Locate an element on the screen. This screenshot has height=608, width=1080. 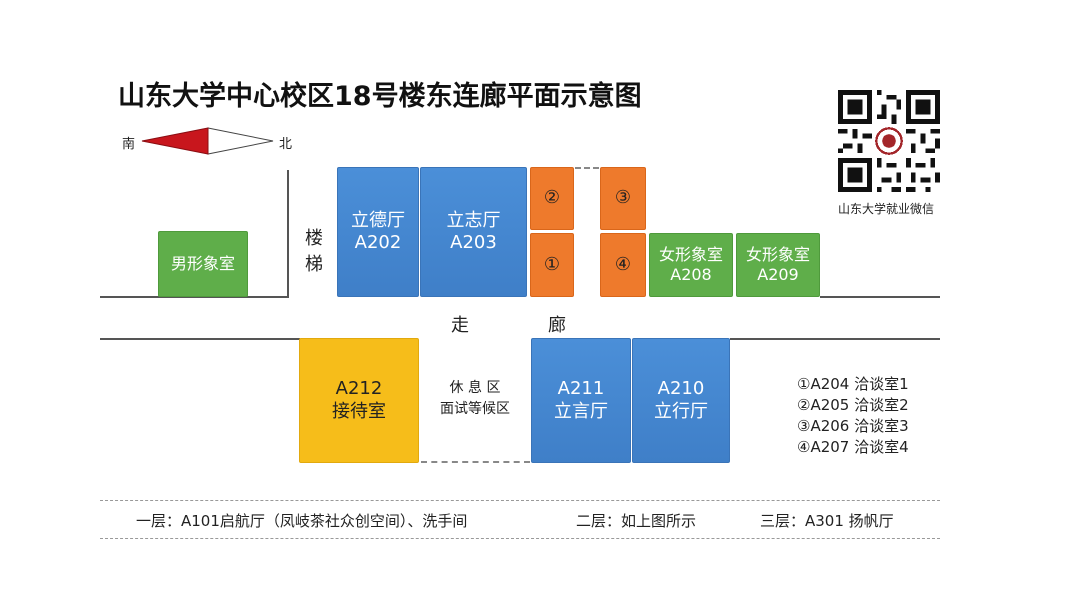
footer-floor1: 一层：A101启航厅（凤岐茶社众创空间）、洗手间 is located at coordinates (302, 521).